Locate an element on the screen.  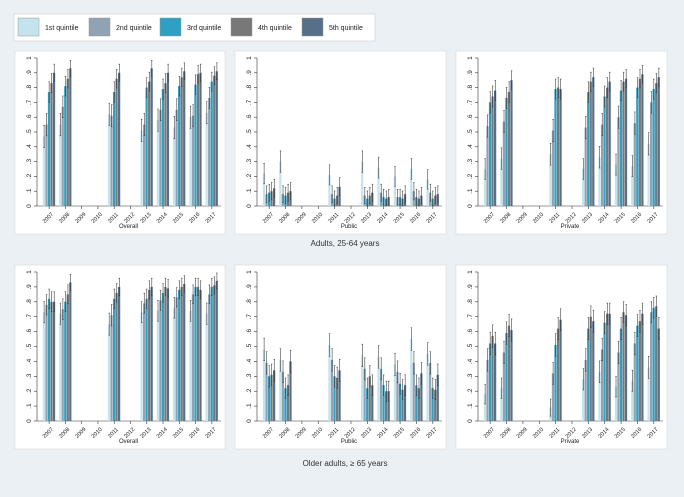
row-title-adults: Adults, 25-64 years is located at coordinates (345, 243).